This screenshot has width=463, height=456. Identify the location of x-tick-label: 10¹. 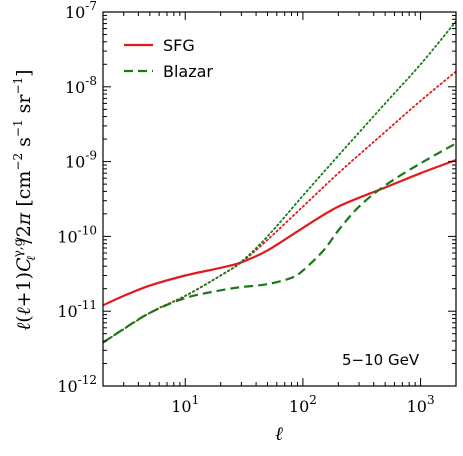
(185, 404).